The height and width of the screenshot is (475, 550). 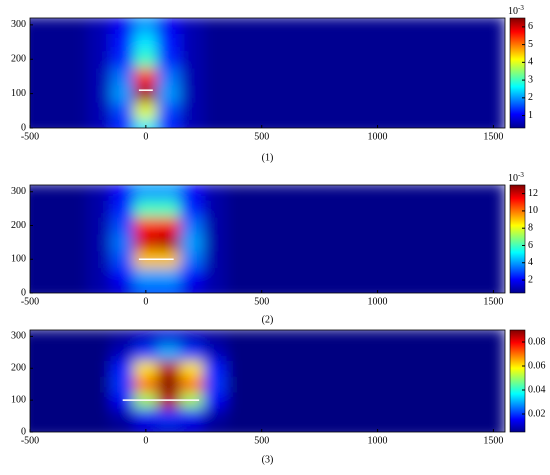 What do you see at coordinates (530, 245) in the screenshot?
I see `colorbar-tick-label: 6` at bounding box center [530, 245].